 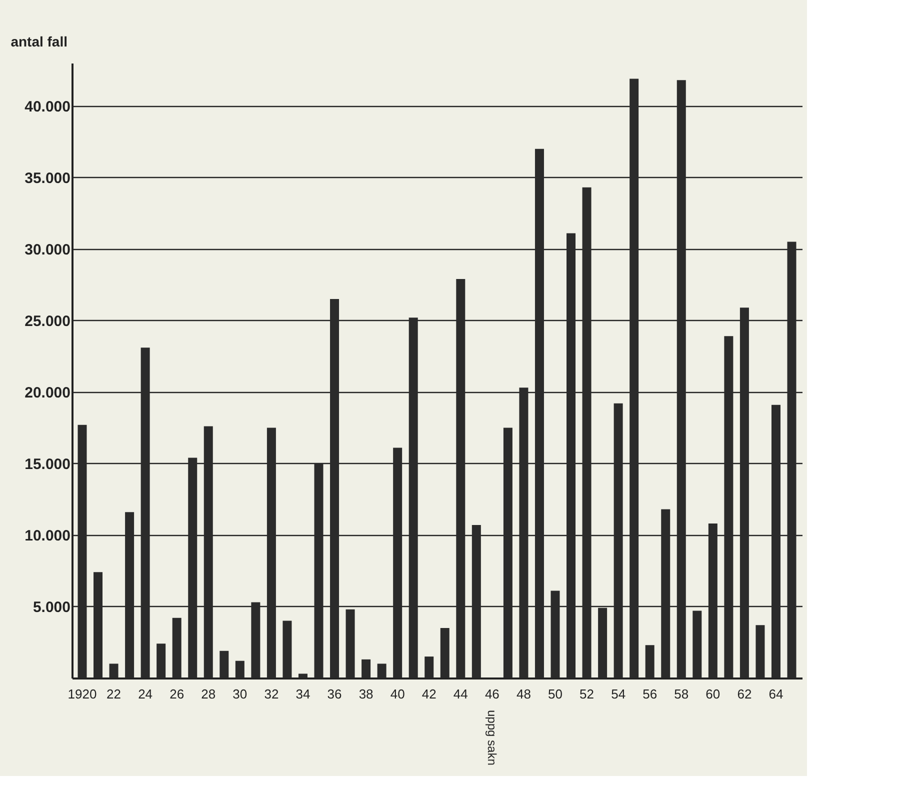 I want to click on y-tick-label: 40.000, so click(x=47, y=107).